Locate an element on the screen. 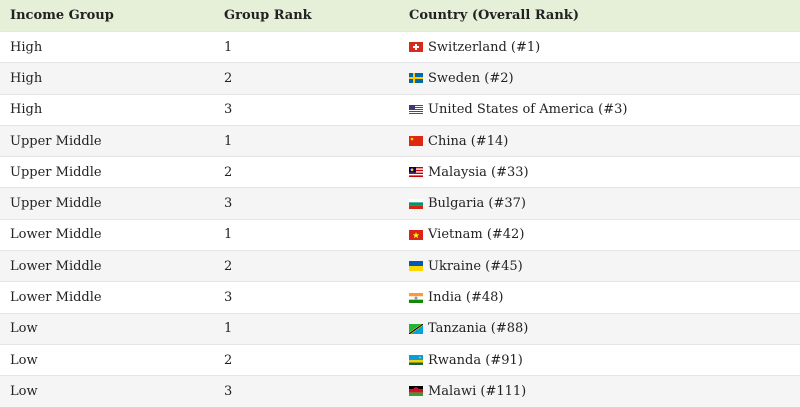 This screenshot has width=800, height=407. table-row: High 3 United States of America (#3) is located at coordinates (400, 109).